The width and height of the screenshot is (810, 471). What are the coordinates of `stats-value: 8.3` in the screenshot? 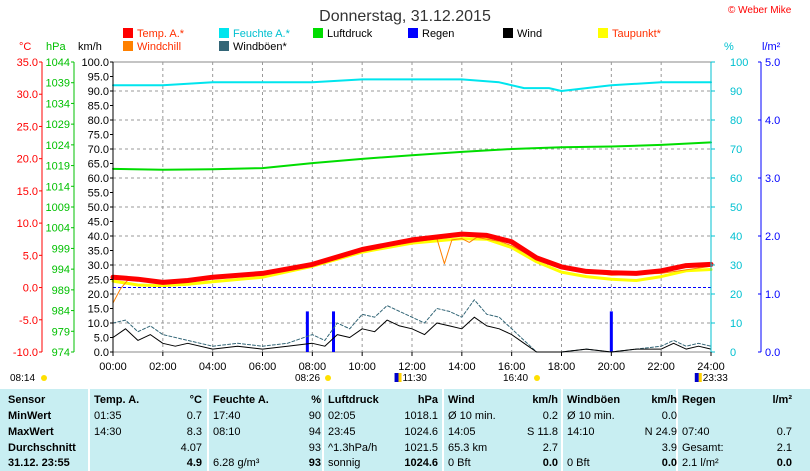 It's located at (194, 432).